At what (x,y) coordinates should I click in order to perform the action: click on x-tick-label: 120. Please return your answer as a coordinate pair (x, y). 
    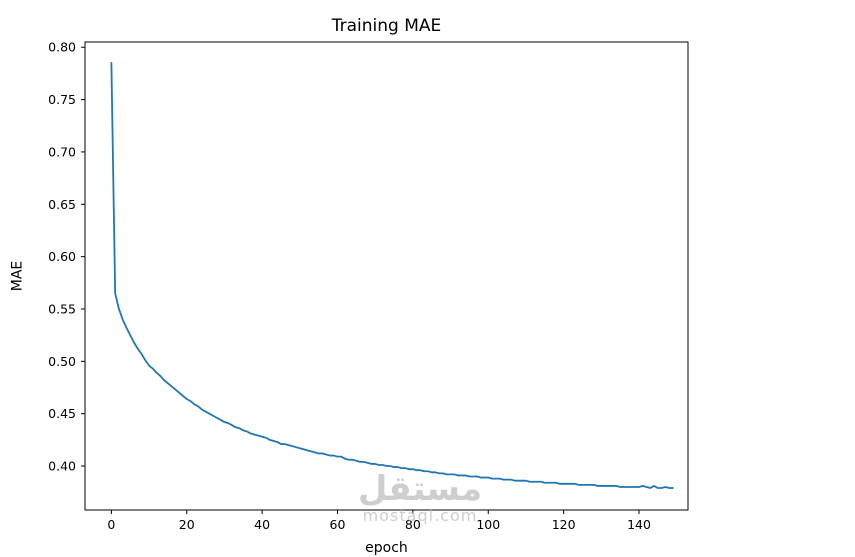
    Looking at the image, I should click on (564, 524).